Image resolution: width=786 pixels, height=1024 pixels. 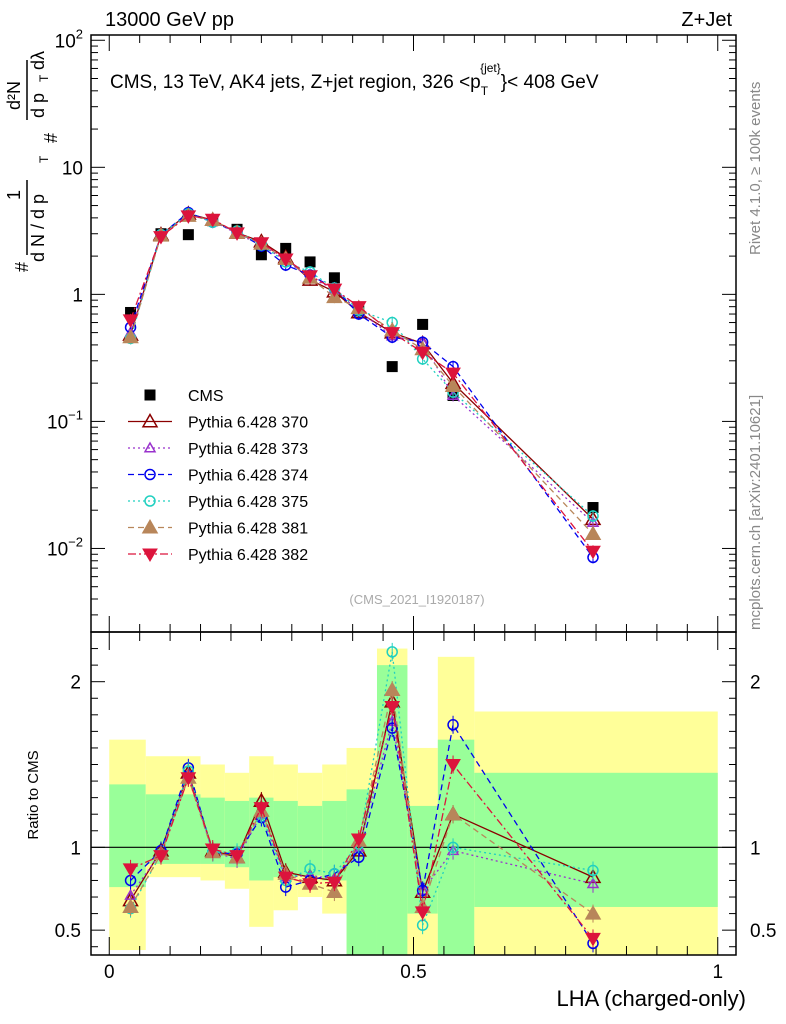 What do you see at coordinates (75, 683) in the screenshot?
I see `ratio-y-tick-label: 2` at bounding box center [75, 683].